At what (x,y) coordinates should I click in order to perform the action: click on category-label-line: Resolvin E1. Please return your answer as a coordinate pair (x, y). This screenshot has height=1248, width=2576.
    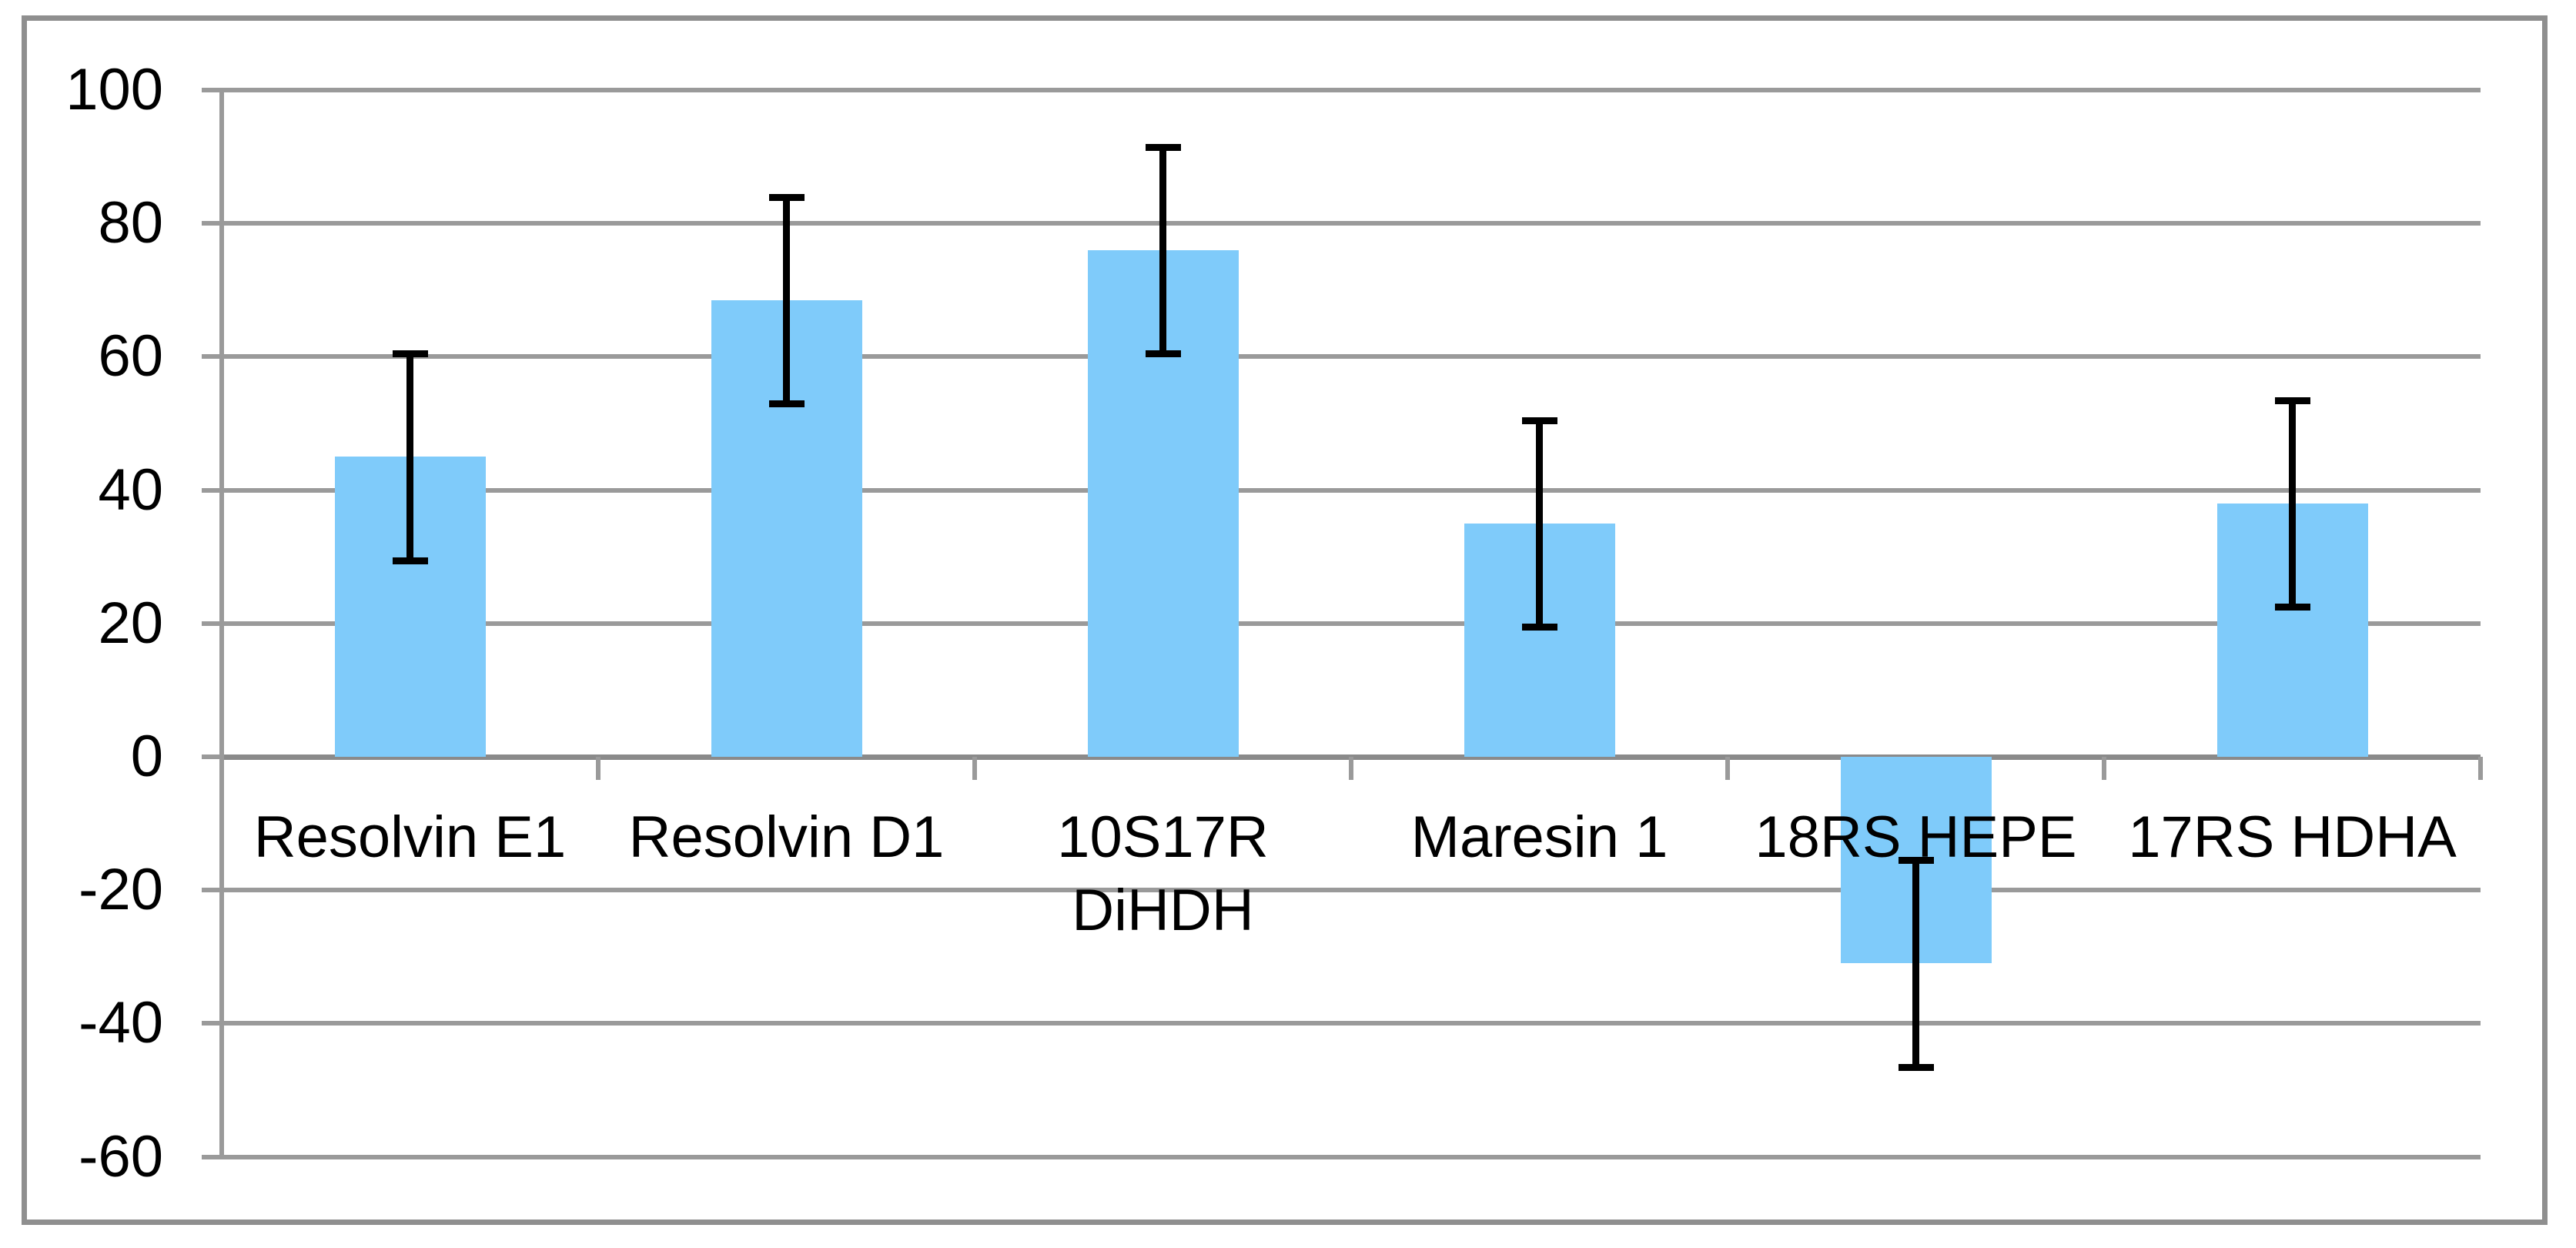
    Looking at the image, I should click on (410, 838).